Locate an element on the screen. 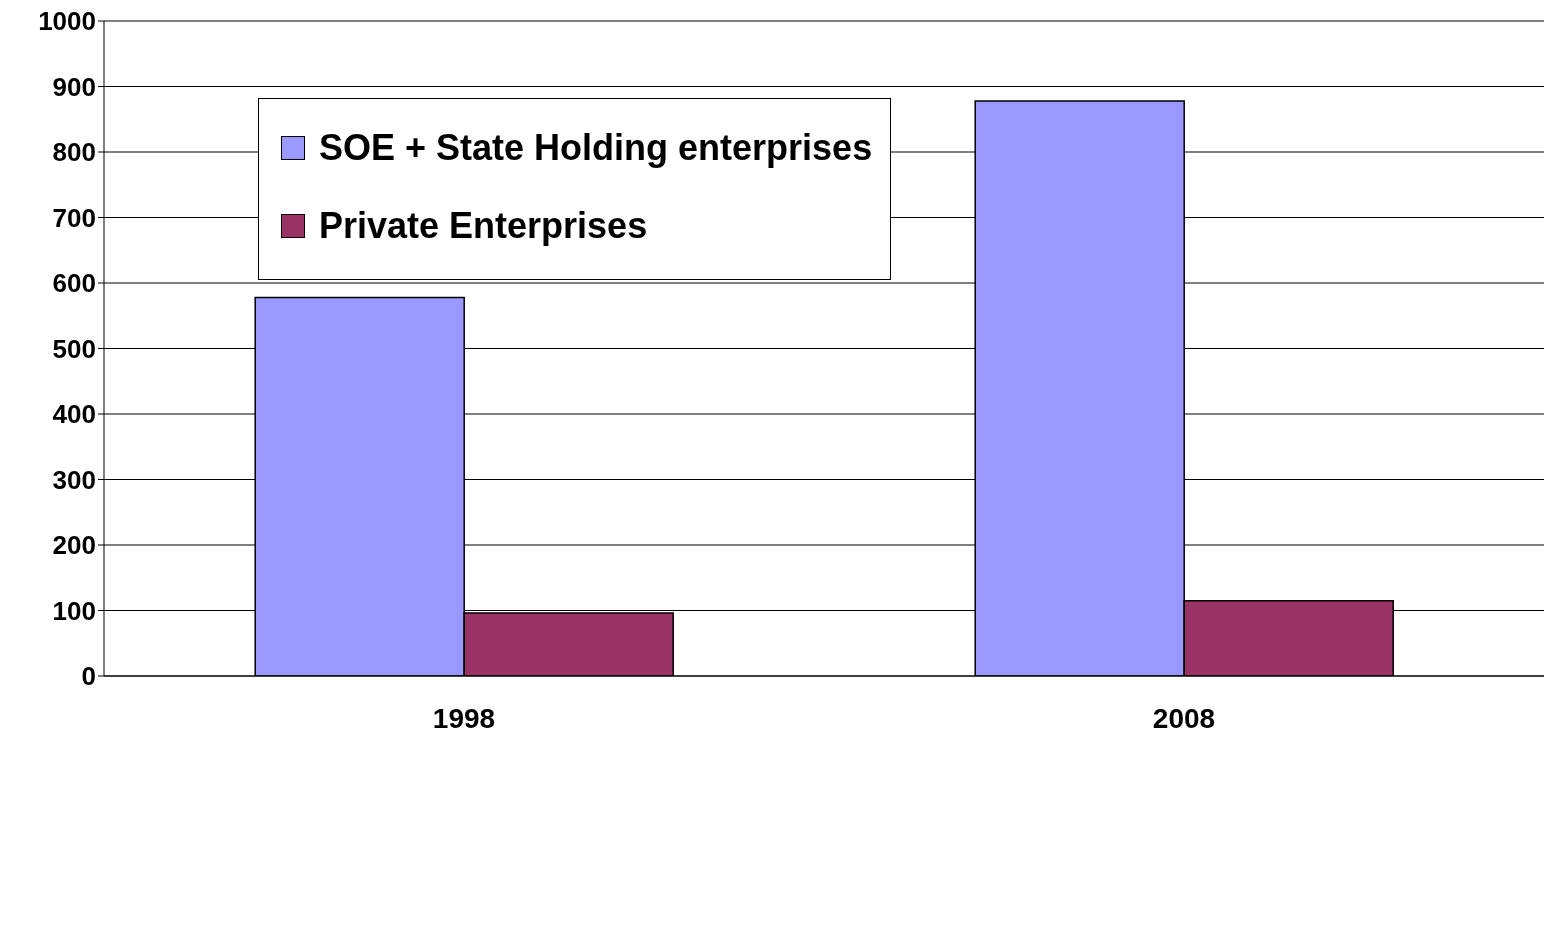 This screenshot has height=926, width=1552. legend-label: Private Enterprises is located at coordinates (483, 226).